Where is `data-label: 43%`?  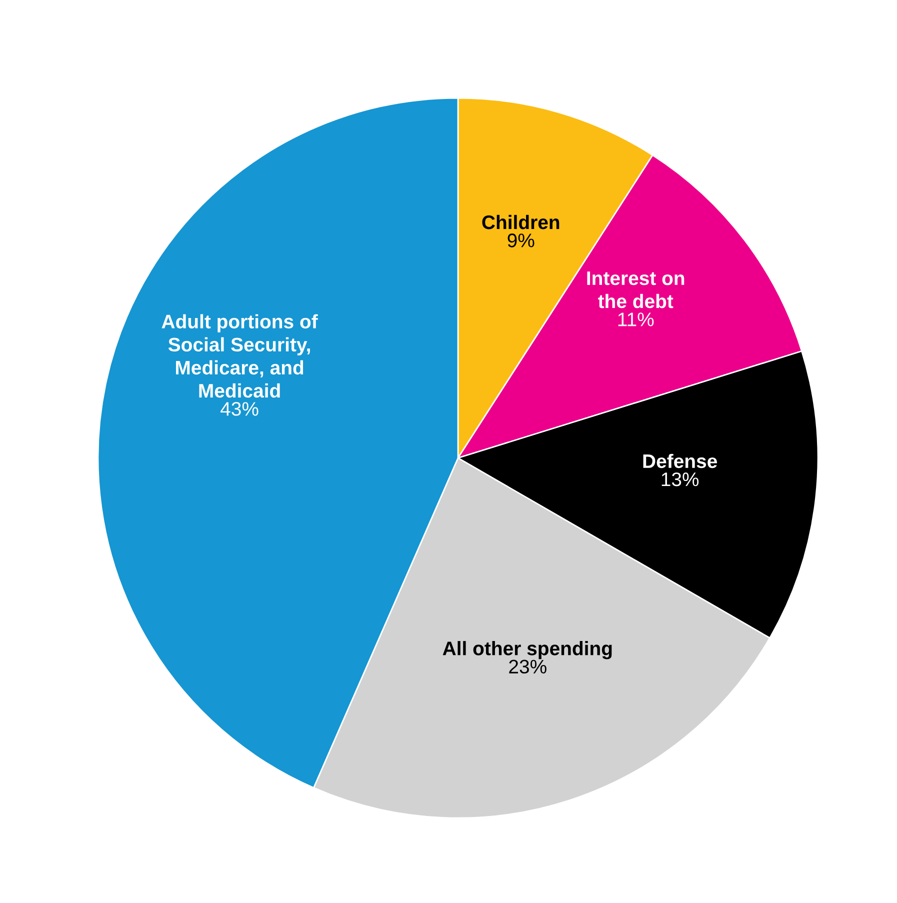 data-label: 43% is located at coordinates (239, 409).